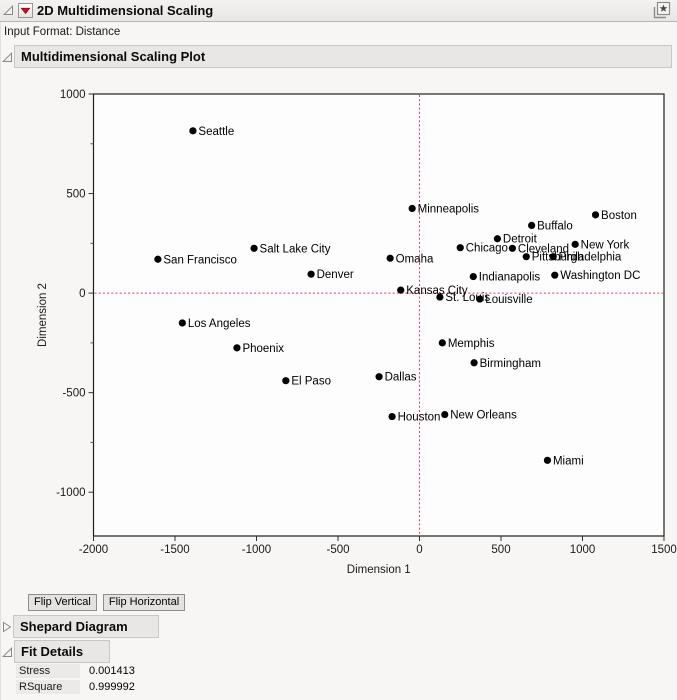  I want to click on point-label: Dallas, so click(401, 378).